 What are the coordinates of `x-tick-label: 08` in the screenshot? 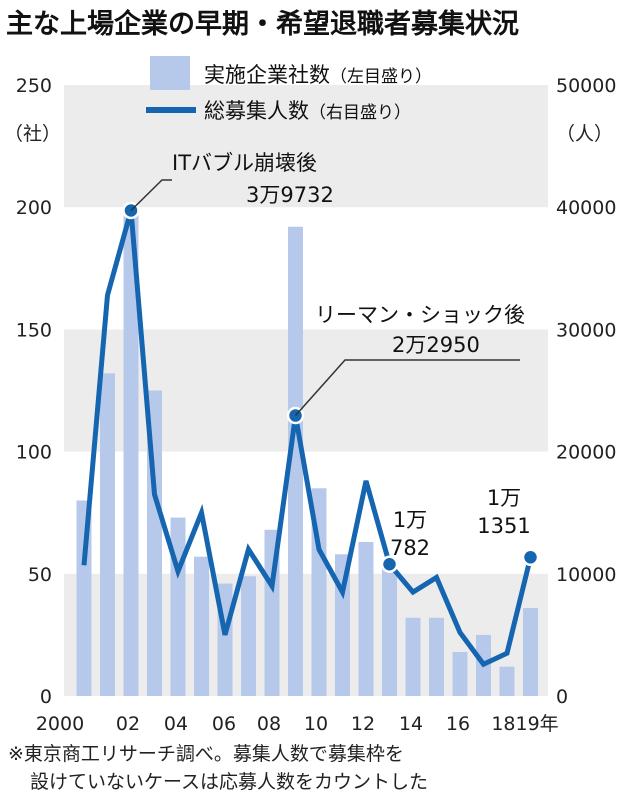 It's located at (269, 724).